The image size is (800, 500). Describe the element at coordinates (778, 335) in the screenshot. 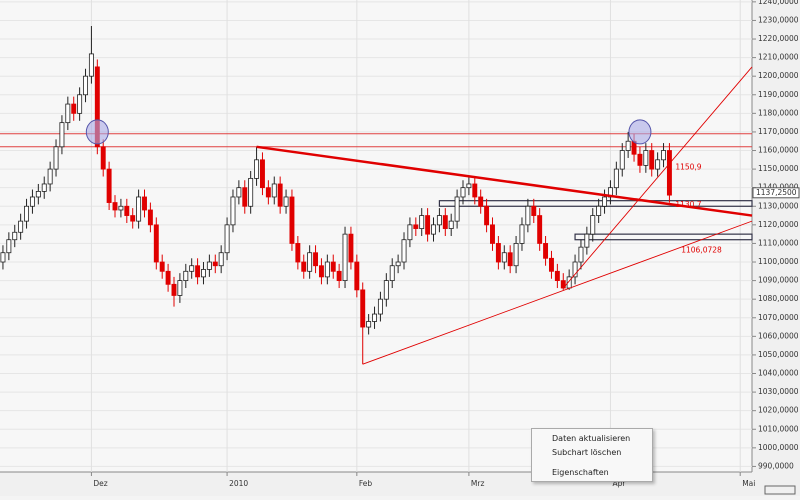

I see `y-tick-label: 1060,0000` at that location.